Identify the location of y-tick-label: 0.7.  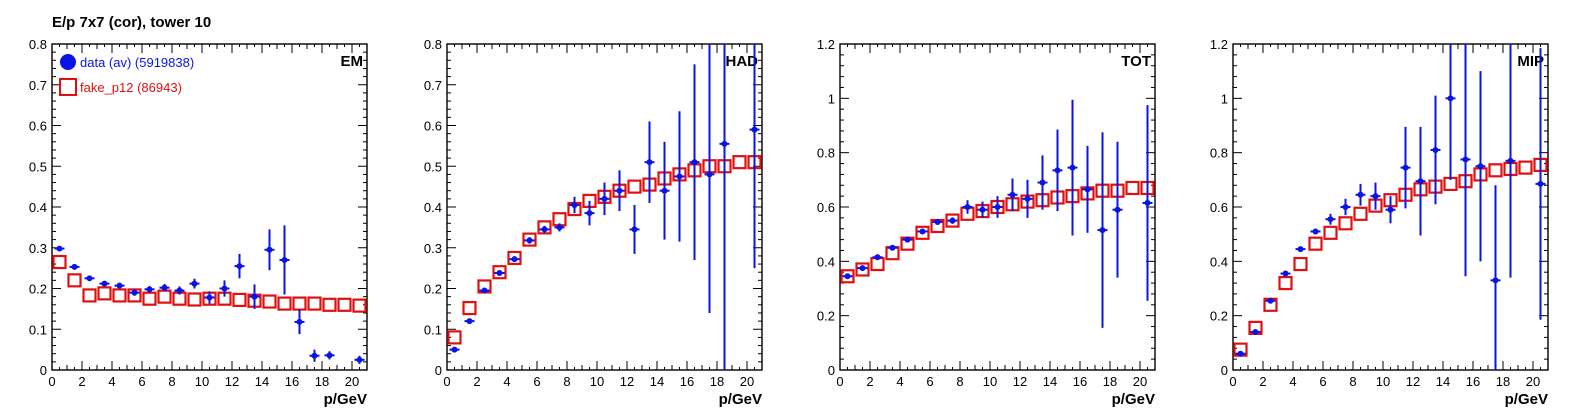
(433, 85).